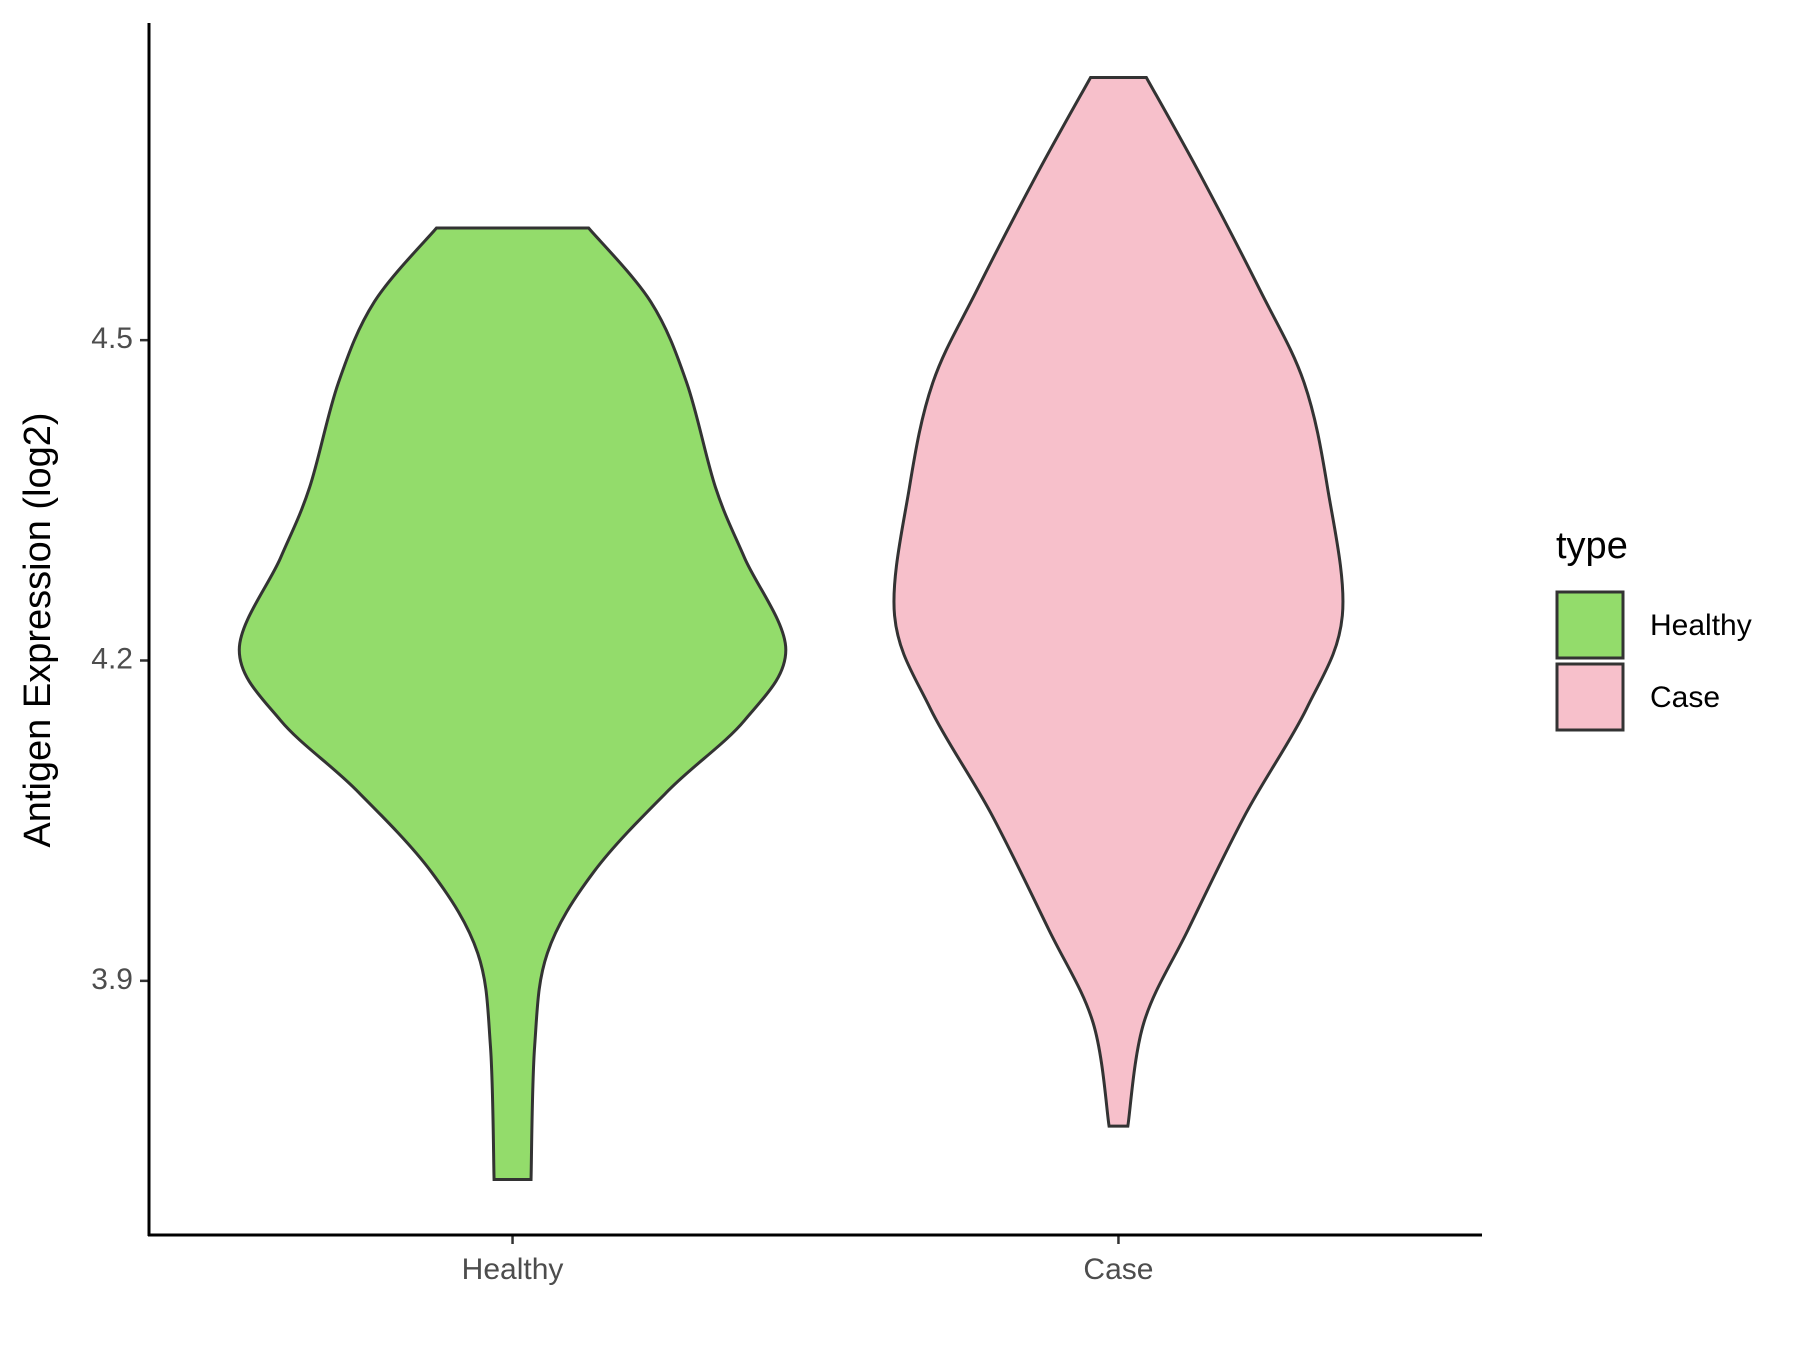 This screenshot has height=1350, width=1800. I want to click on legend-label: Healthy, so click(1701, 625).